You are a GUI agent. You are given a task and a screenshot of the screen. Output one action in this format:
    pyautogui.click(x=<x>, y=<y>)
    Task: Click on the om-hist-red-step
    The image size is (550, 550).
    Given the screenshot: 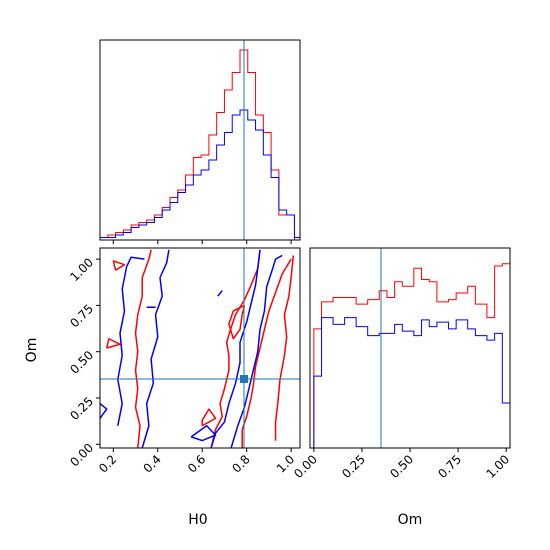 What is the action you would take?
    pyautogui.click(x=410, y=356)
    